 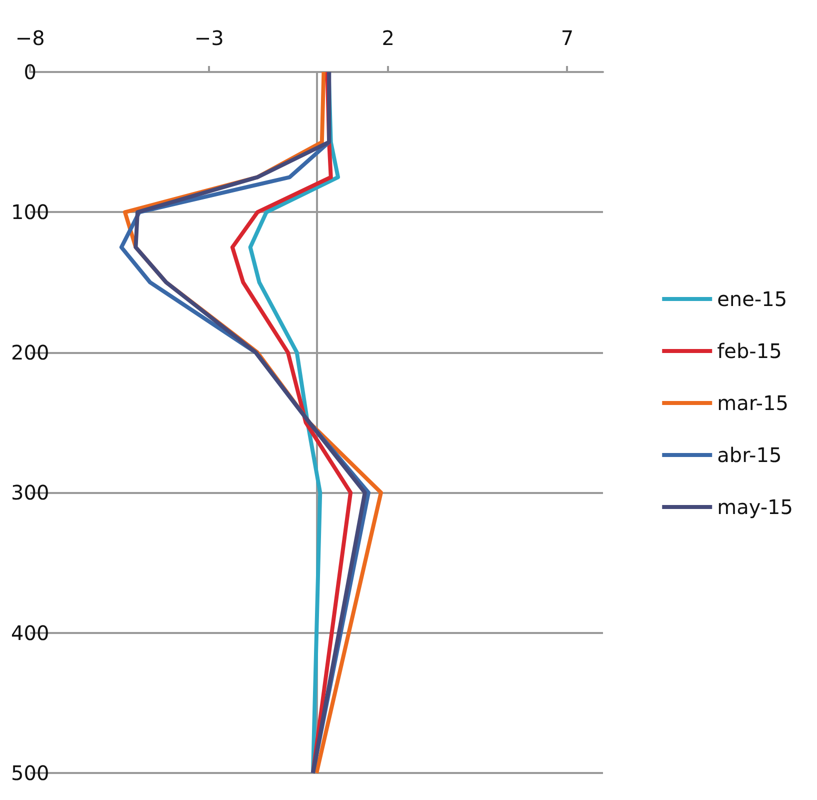 What do you see at coordinates (30, 773) in the screenshot?
I see `y-tick-label: 500` at bounding box center [30, 773].